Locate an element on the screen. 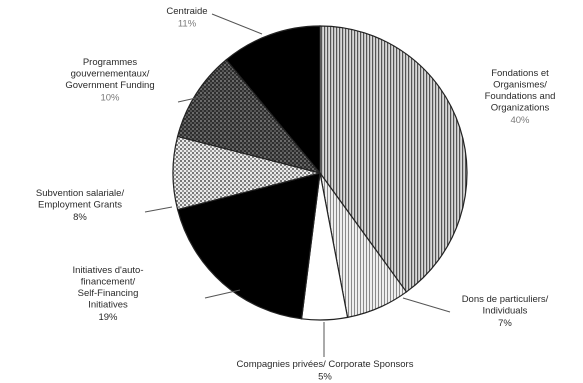 The image size is (583, 383). slice-pct-5: 8% is located at coordinates (80, 217).